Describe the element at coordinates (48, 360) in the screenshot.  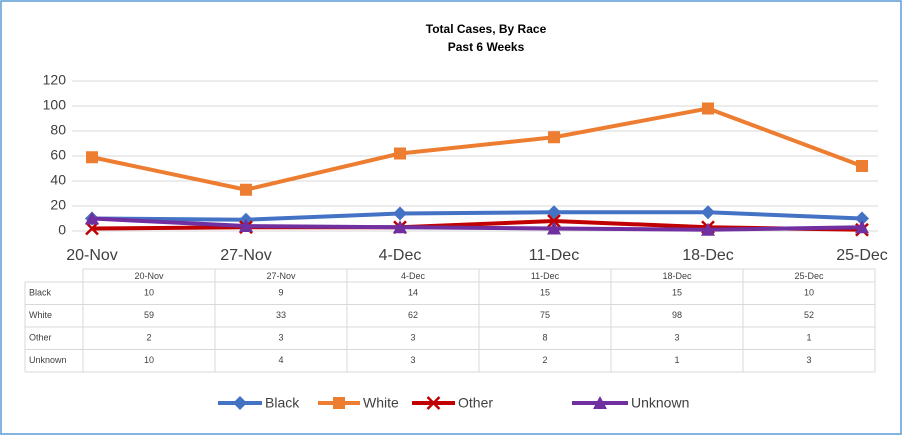
I see `table-row-label: Unknown` at that location.